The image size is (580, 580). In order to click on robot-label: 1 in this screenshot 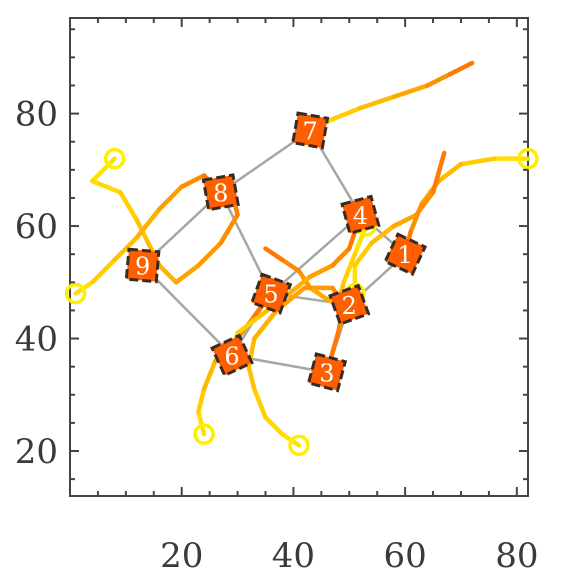, I will do `click(404, 255)`.